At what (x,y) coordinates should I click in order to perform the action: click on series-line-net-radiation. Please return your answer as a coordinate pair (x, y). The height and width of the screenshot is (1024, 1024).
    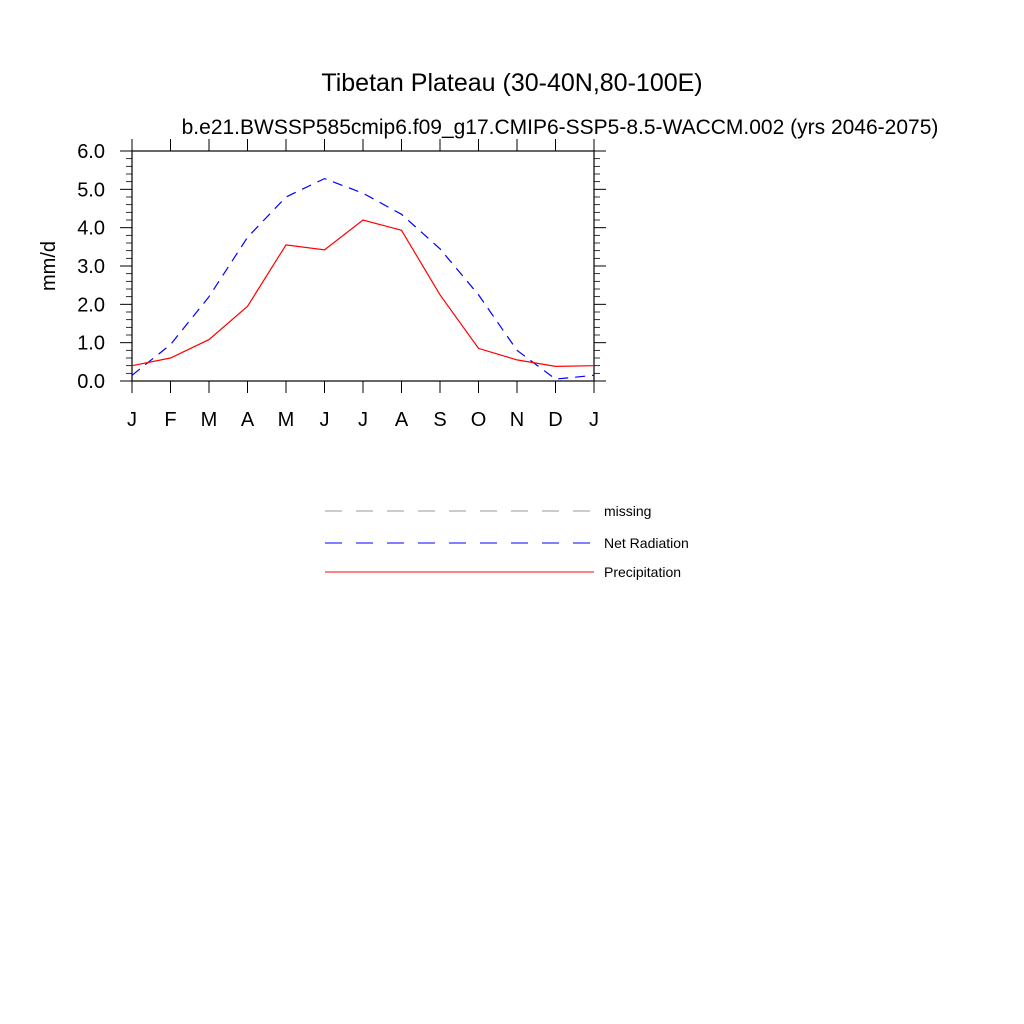
    Looking at the image, I should click on (363, 278).